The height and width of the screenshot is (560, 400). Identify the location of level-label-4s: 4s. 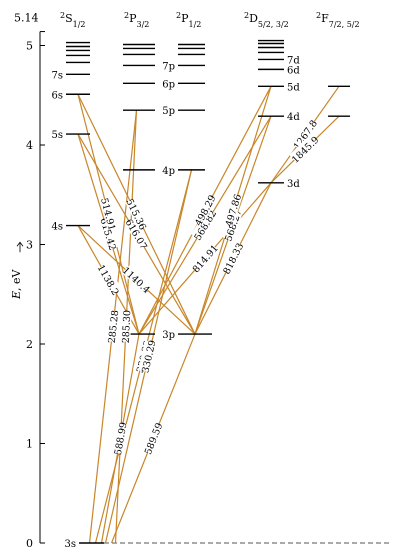
(58, 227).